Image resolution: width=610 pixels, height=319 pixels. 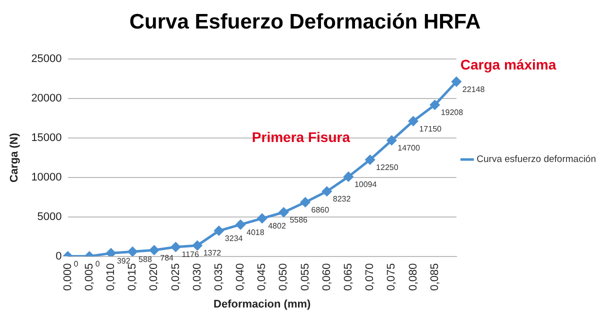 I want to click on legend-label: Curva esfuerzo deformación, so click(x=536, y=160).